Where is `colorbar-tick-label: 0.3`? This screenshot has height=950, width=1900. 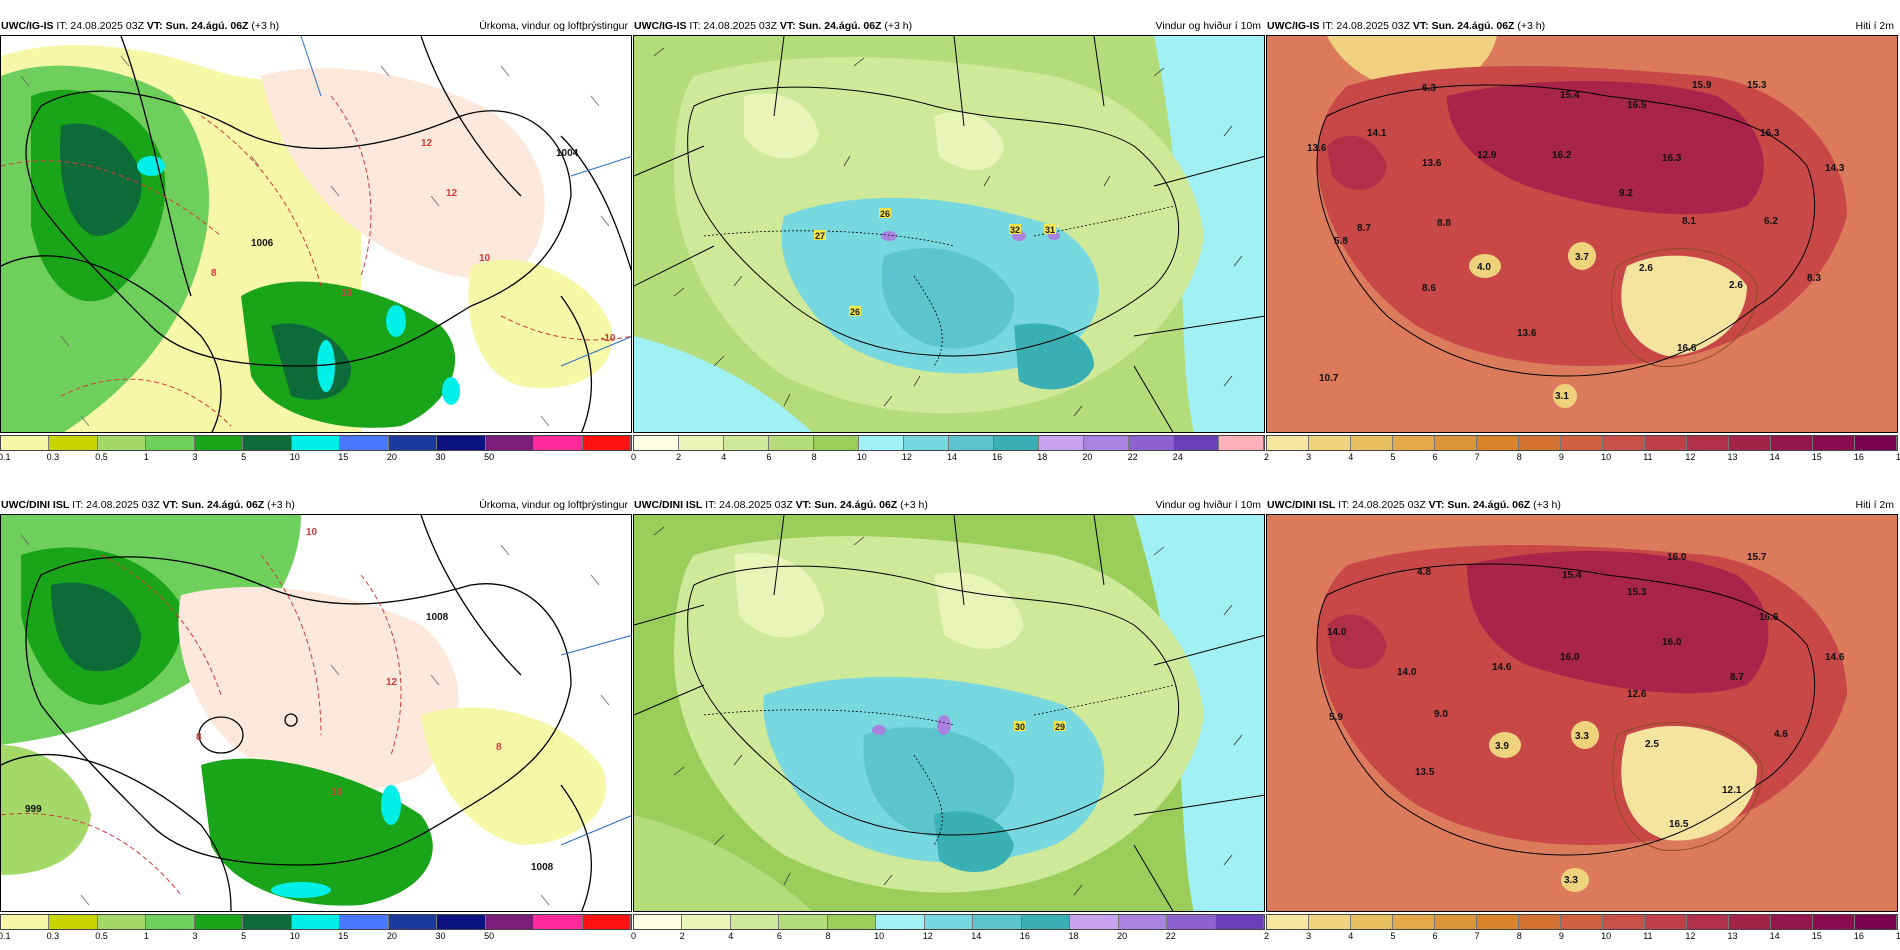 colorbar-tick-label: 0.3 is located at coordinates (53, 936).